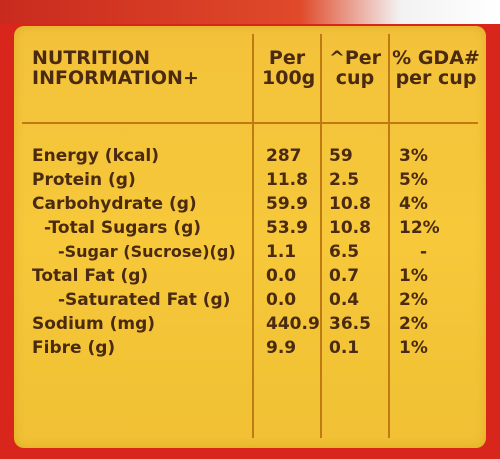  I want to click on row-gda: 4%, so click(413, 204).